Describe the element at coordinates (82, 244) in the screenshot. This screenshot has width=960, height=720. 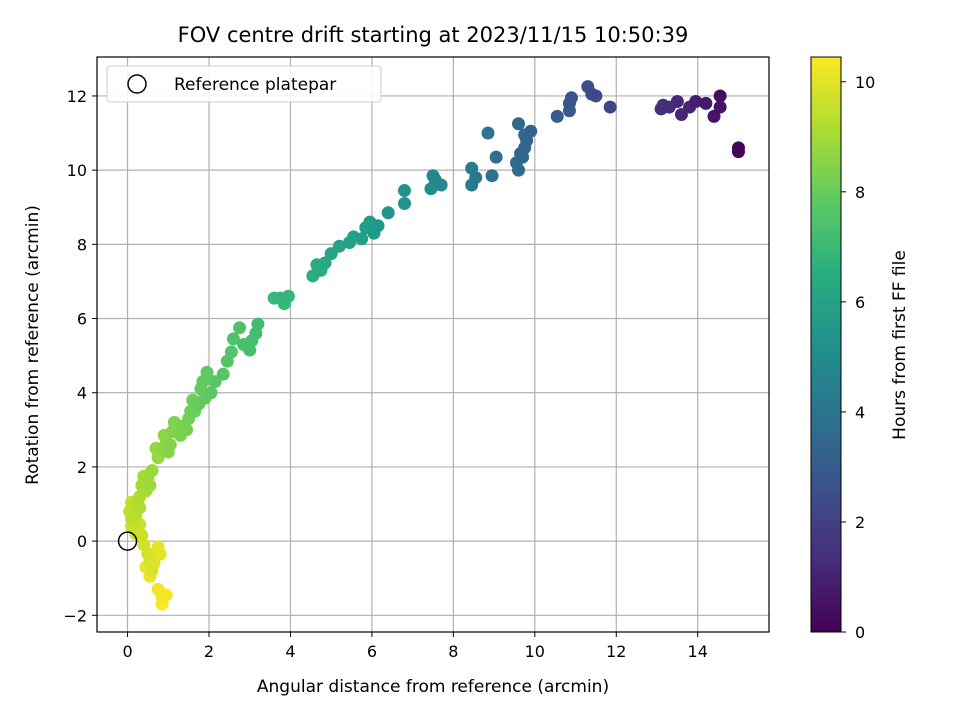
I see `y-tick-label: 8` at that location.